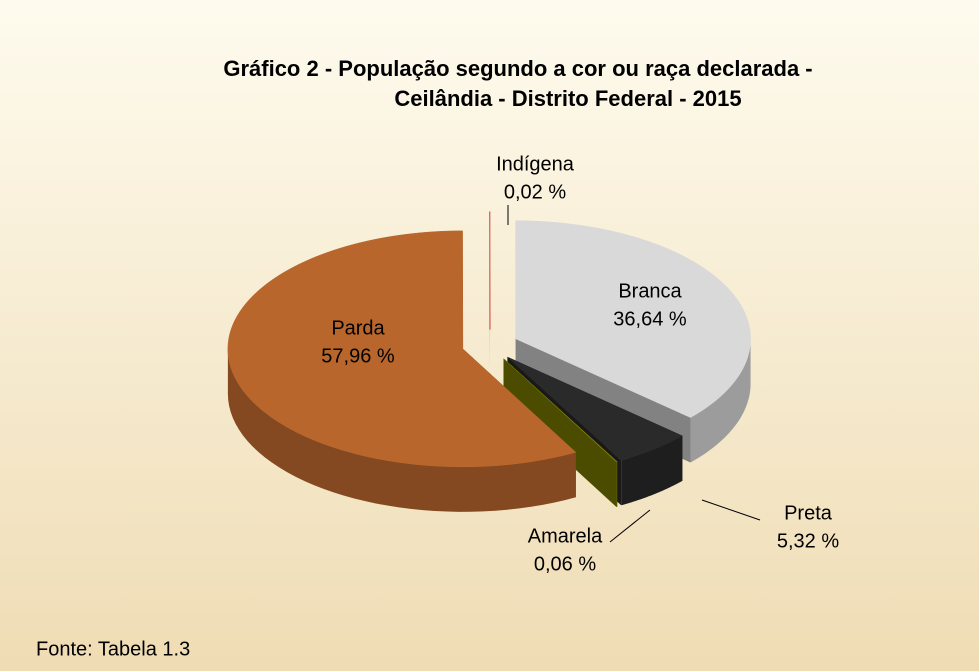  I want to click on slice-wall, so click(560, 432).